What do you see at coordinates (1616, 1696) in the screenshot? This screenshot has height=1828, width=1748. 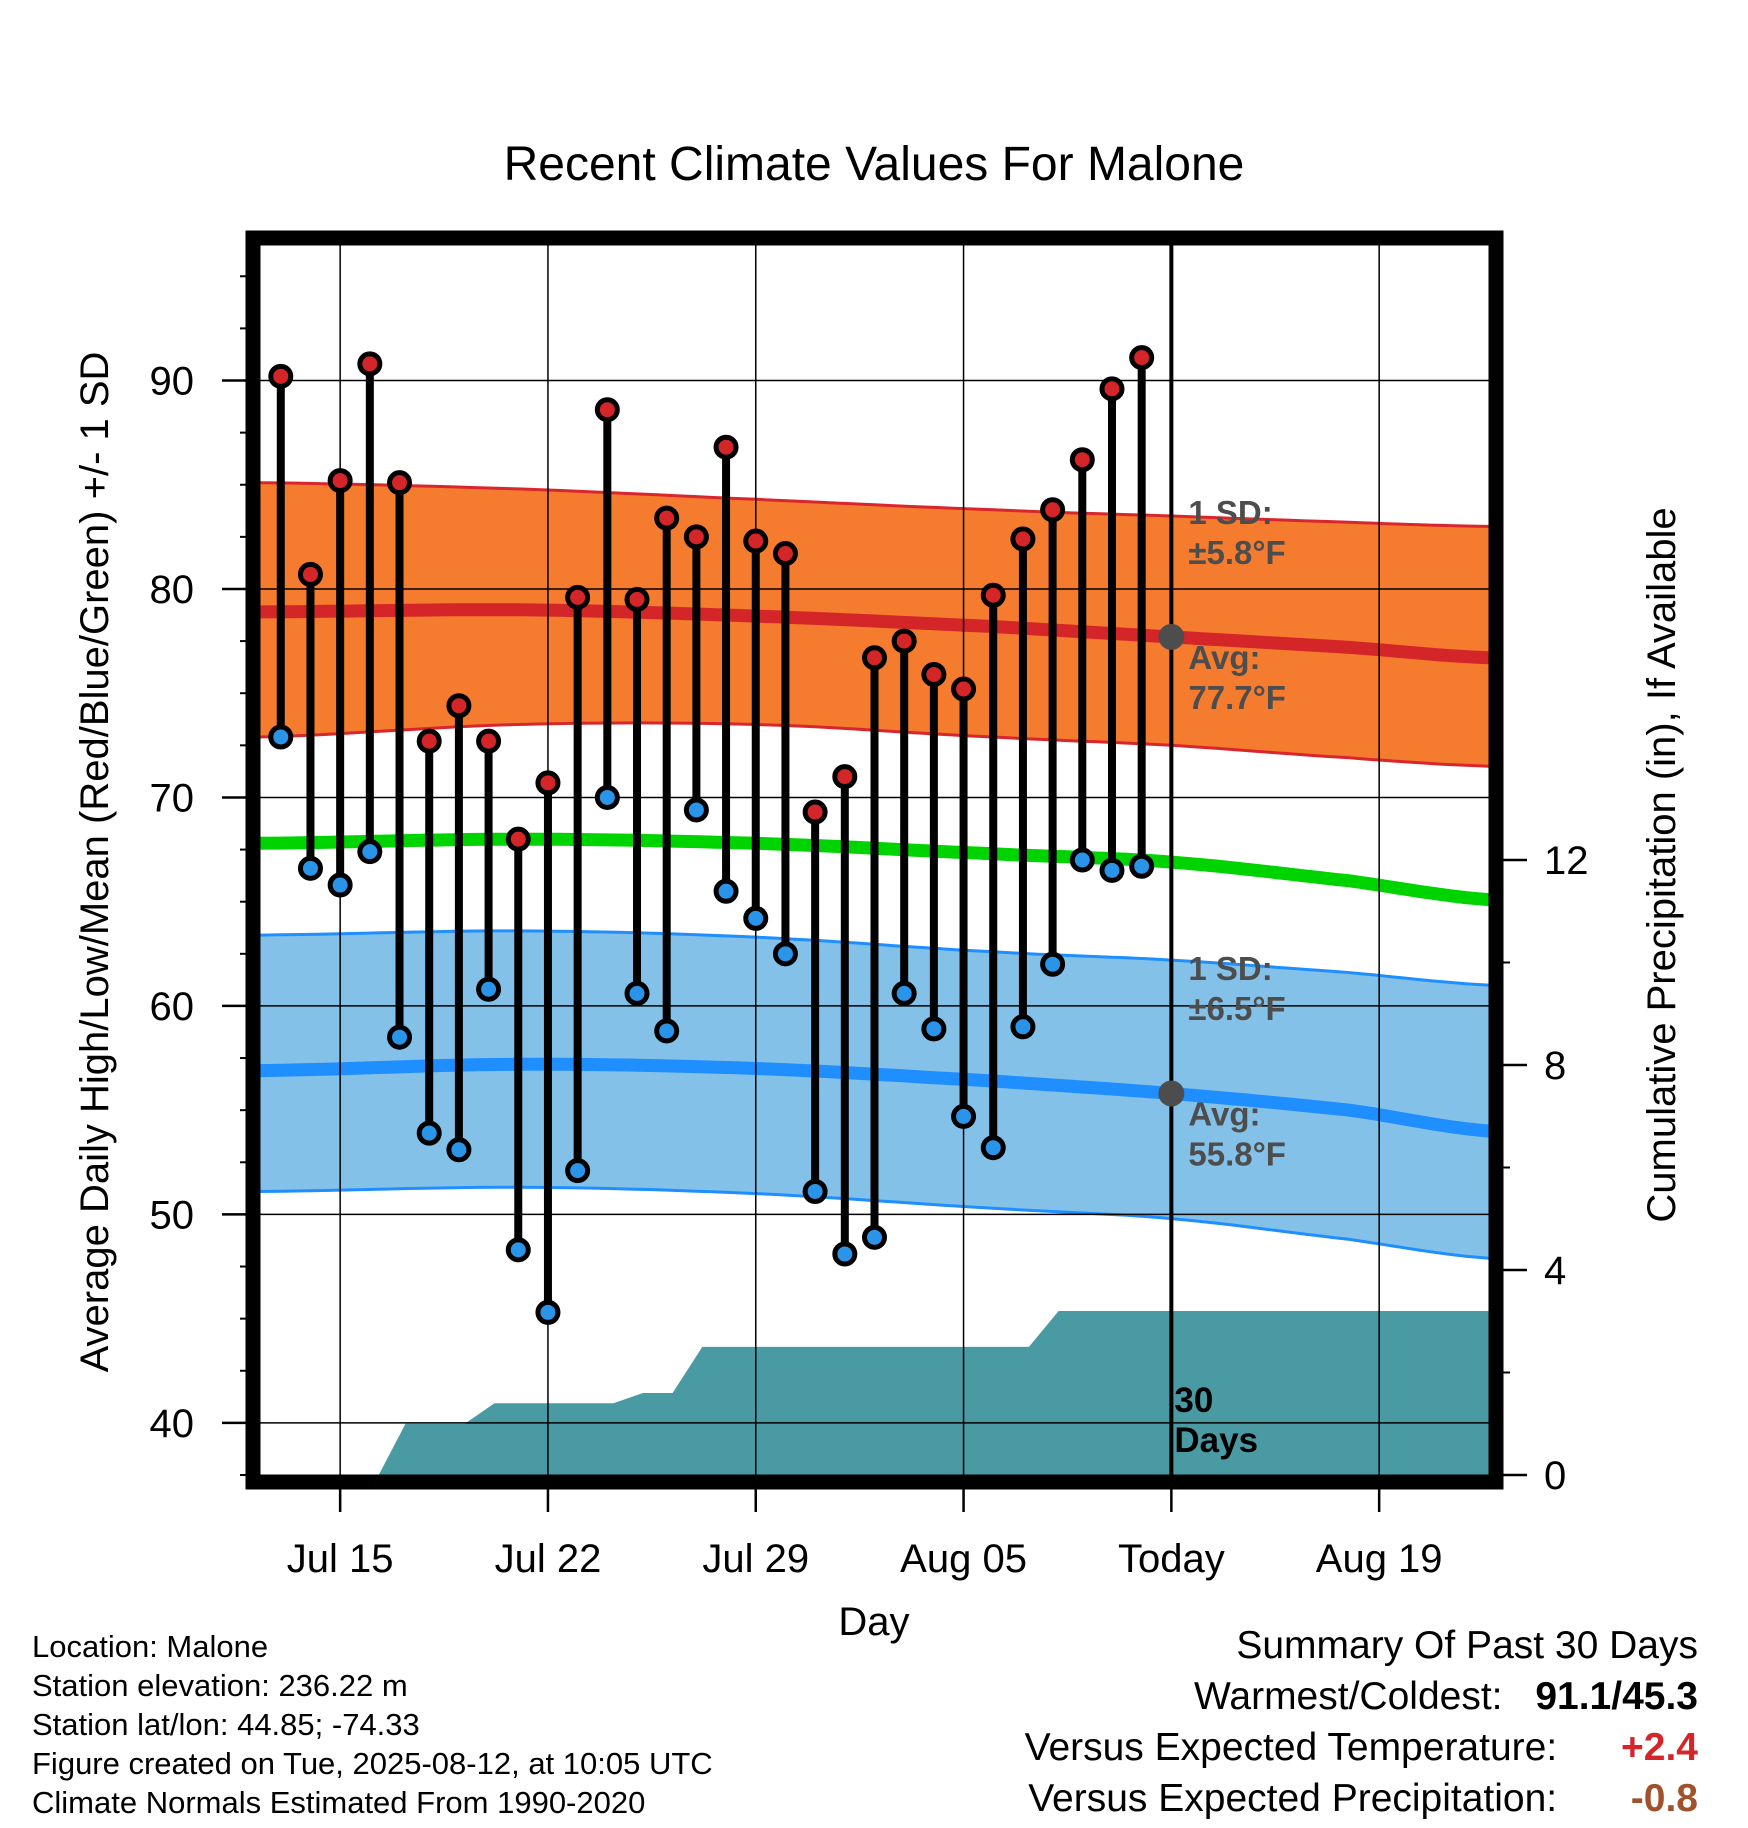 I see `warm-cold-value: 91.1/45.3` at bounding box center [1616, 1696].